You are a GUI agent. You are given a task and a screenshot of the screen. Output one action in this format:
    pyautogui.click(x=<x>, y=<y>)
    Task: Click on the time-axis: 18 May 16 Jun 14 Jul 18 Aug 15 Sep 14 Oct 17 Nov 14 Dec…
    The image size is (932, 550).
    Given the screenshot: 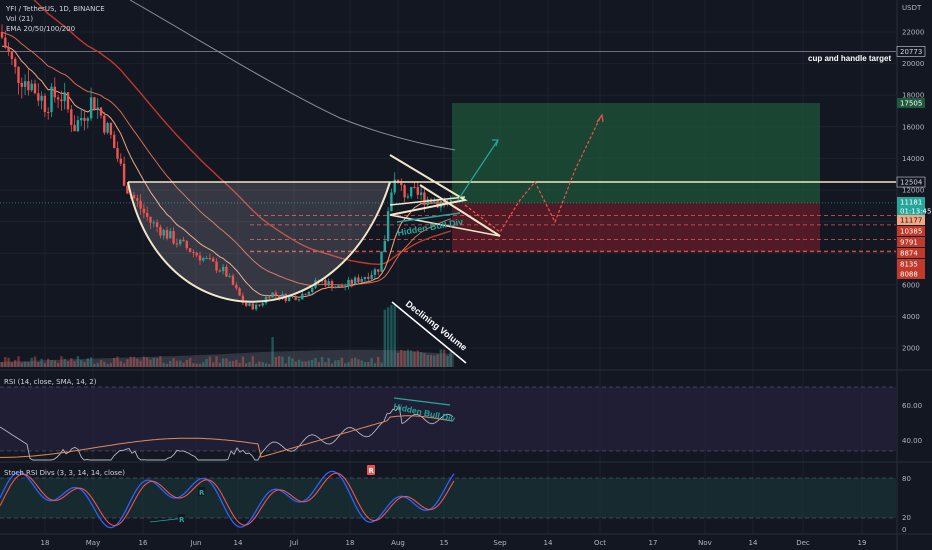 What is the action you would take?
    pyautogui.click(x=454, y=543)
    